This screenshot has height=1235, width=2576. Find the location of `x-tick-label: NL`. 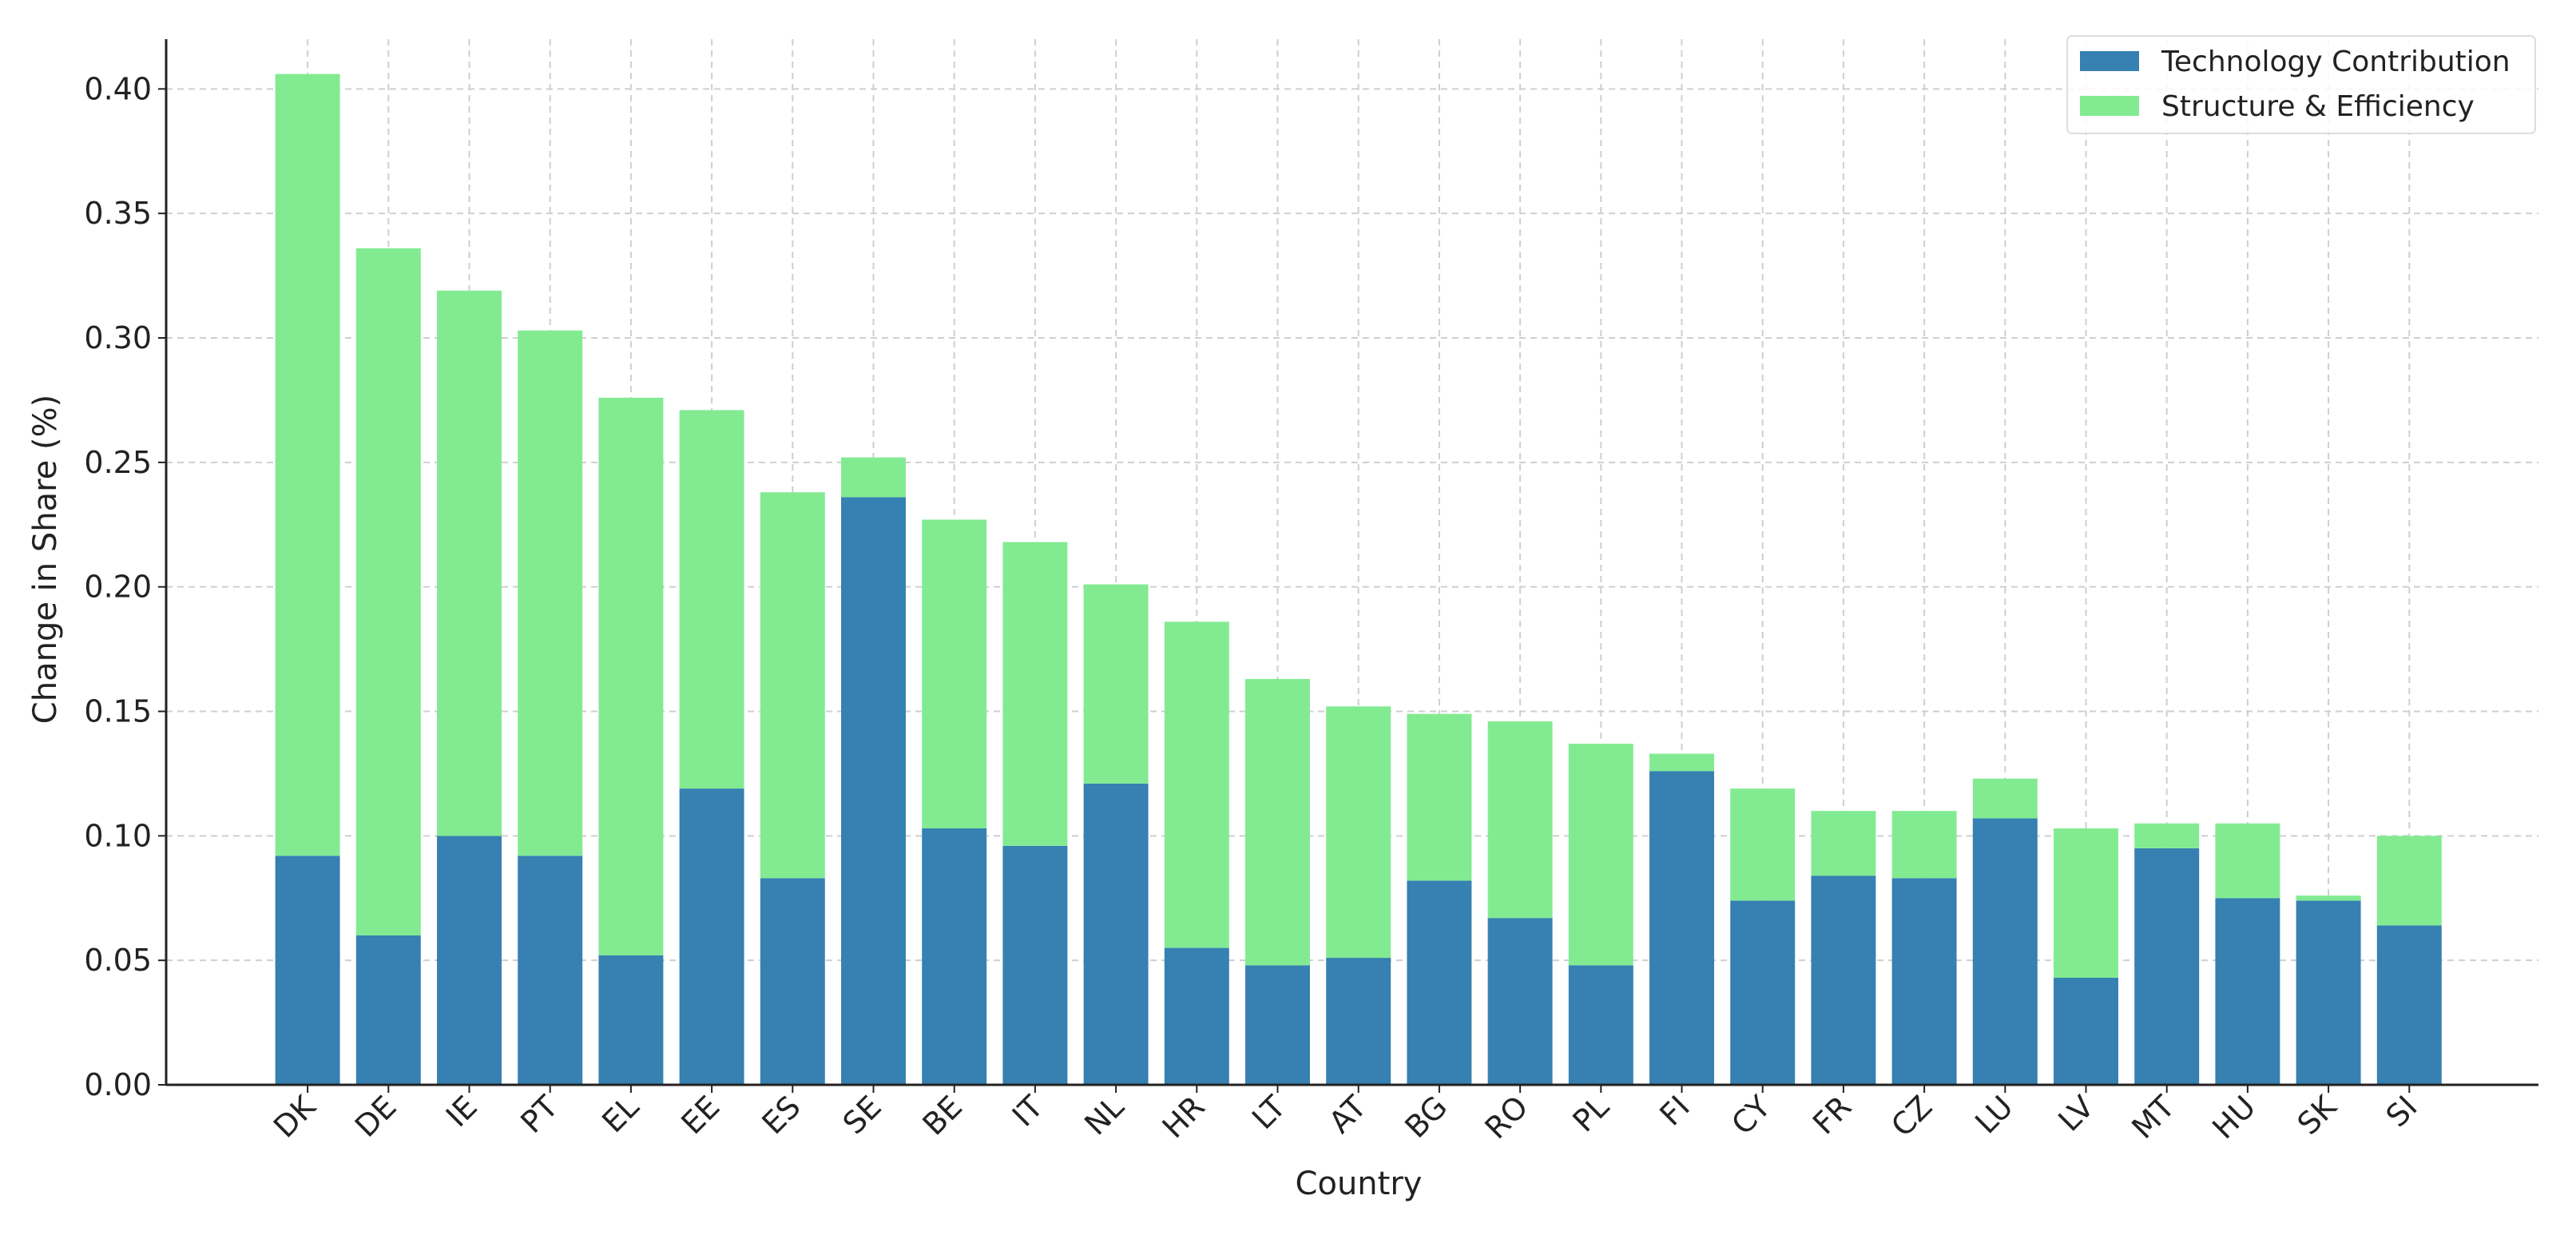

x-tick-label: NL is located at coordinates (1104, 1115).